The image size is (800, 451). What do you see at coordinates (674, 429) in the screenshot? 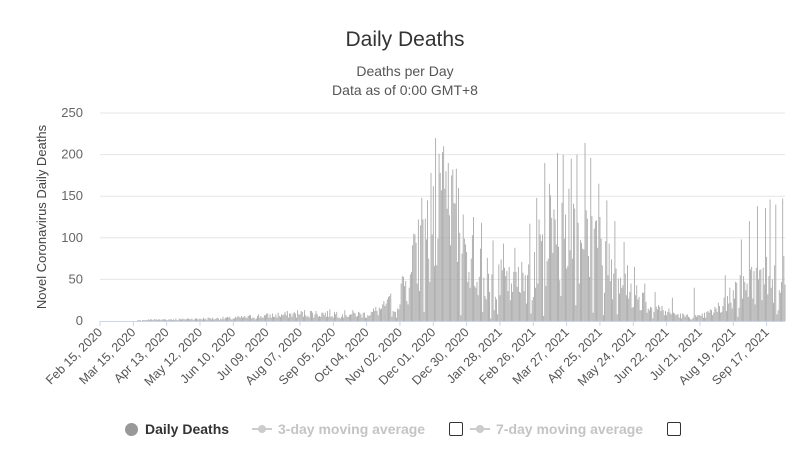
I see `checkbox-7day-average` at bounding box center [674, 429].